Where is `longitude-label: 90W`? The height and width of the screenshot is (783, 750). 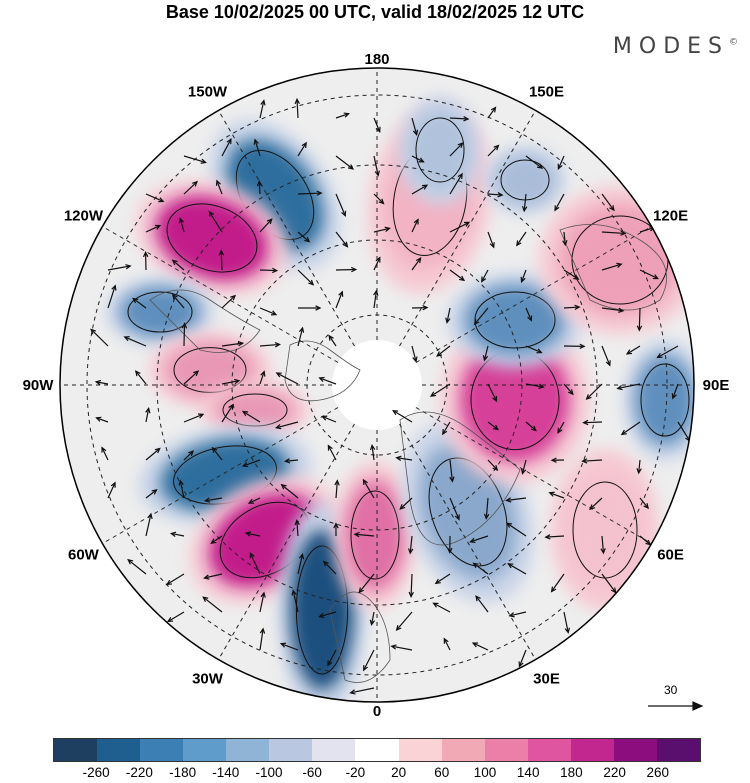 longitude-label: 90W is located at coordinates (39, 385).